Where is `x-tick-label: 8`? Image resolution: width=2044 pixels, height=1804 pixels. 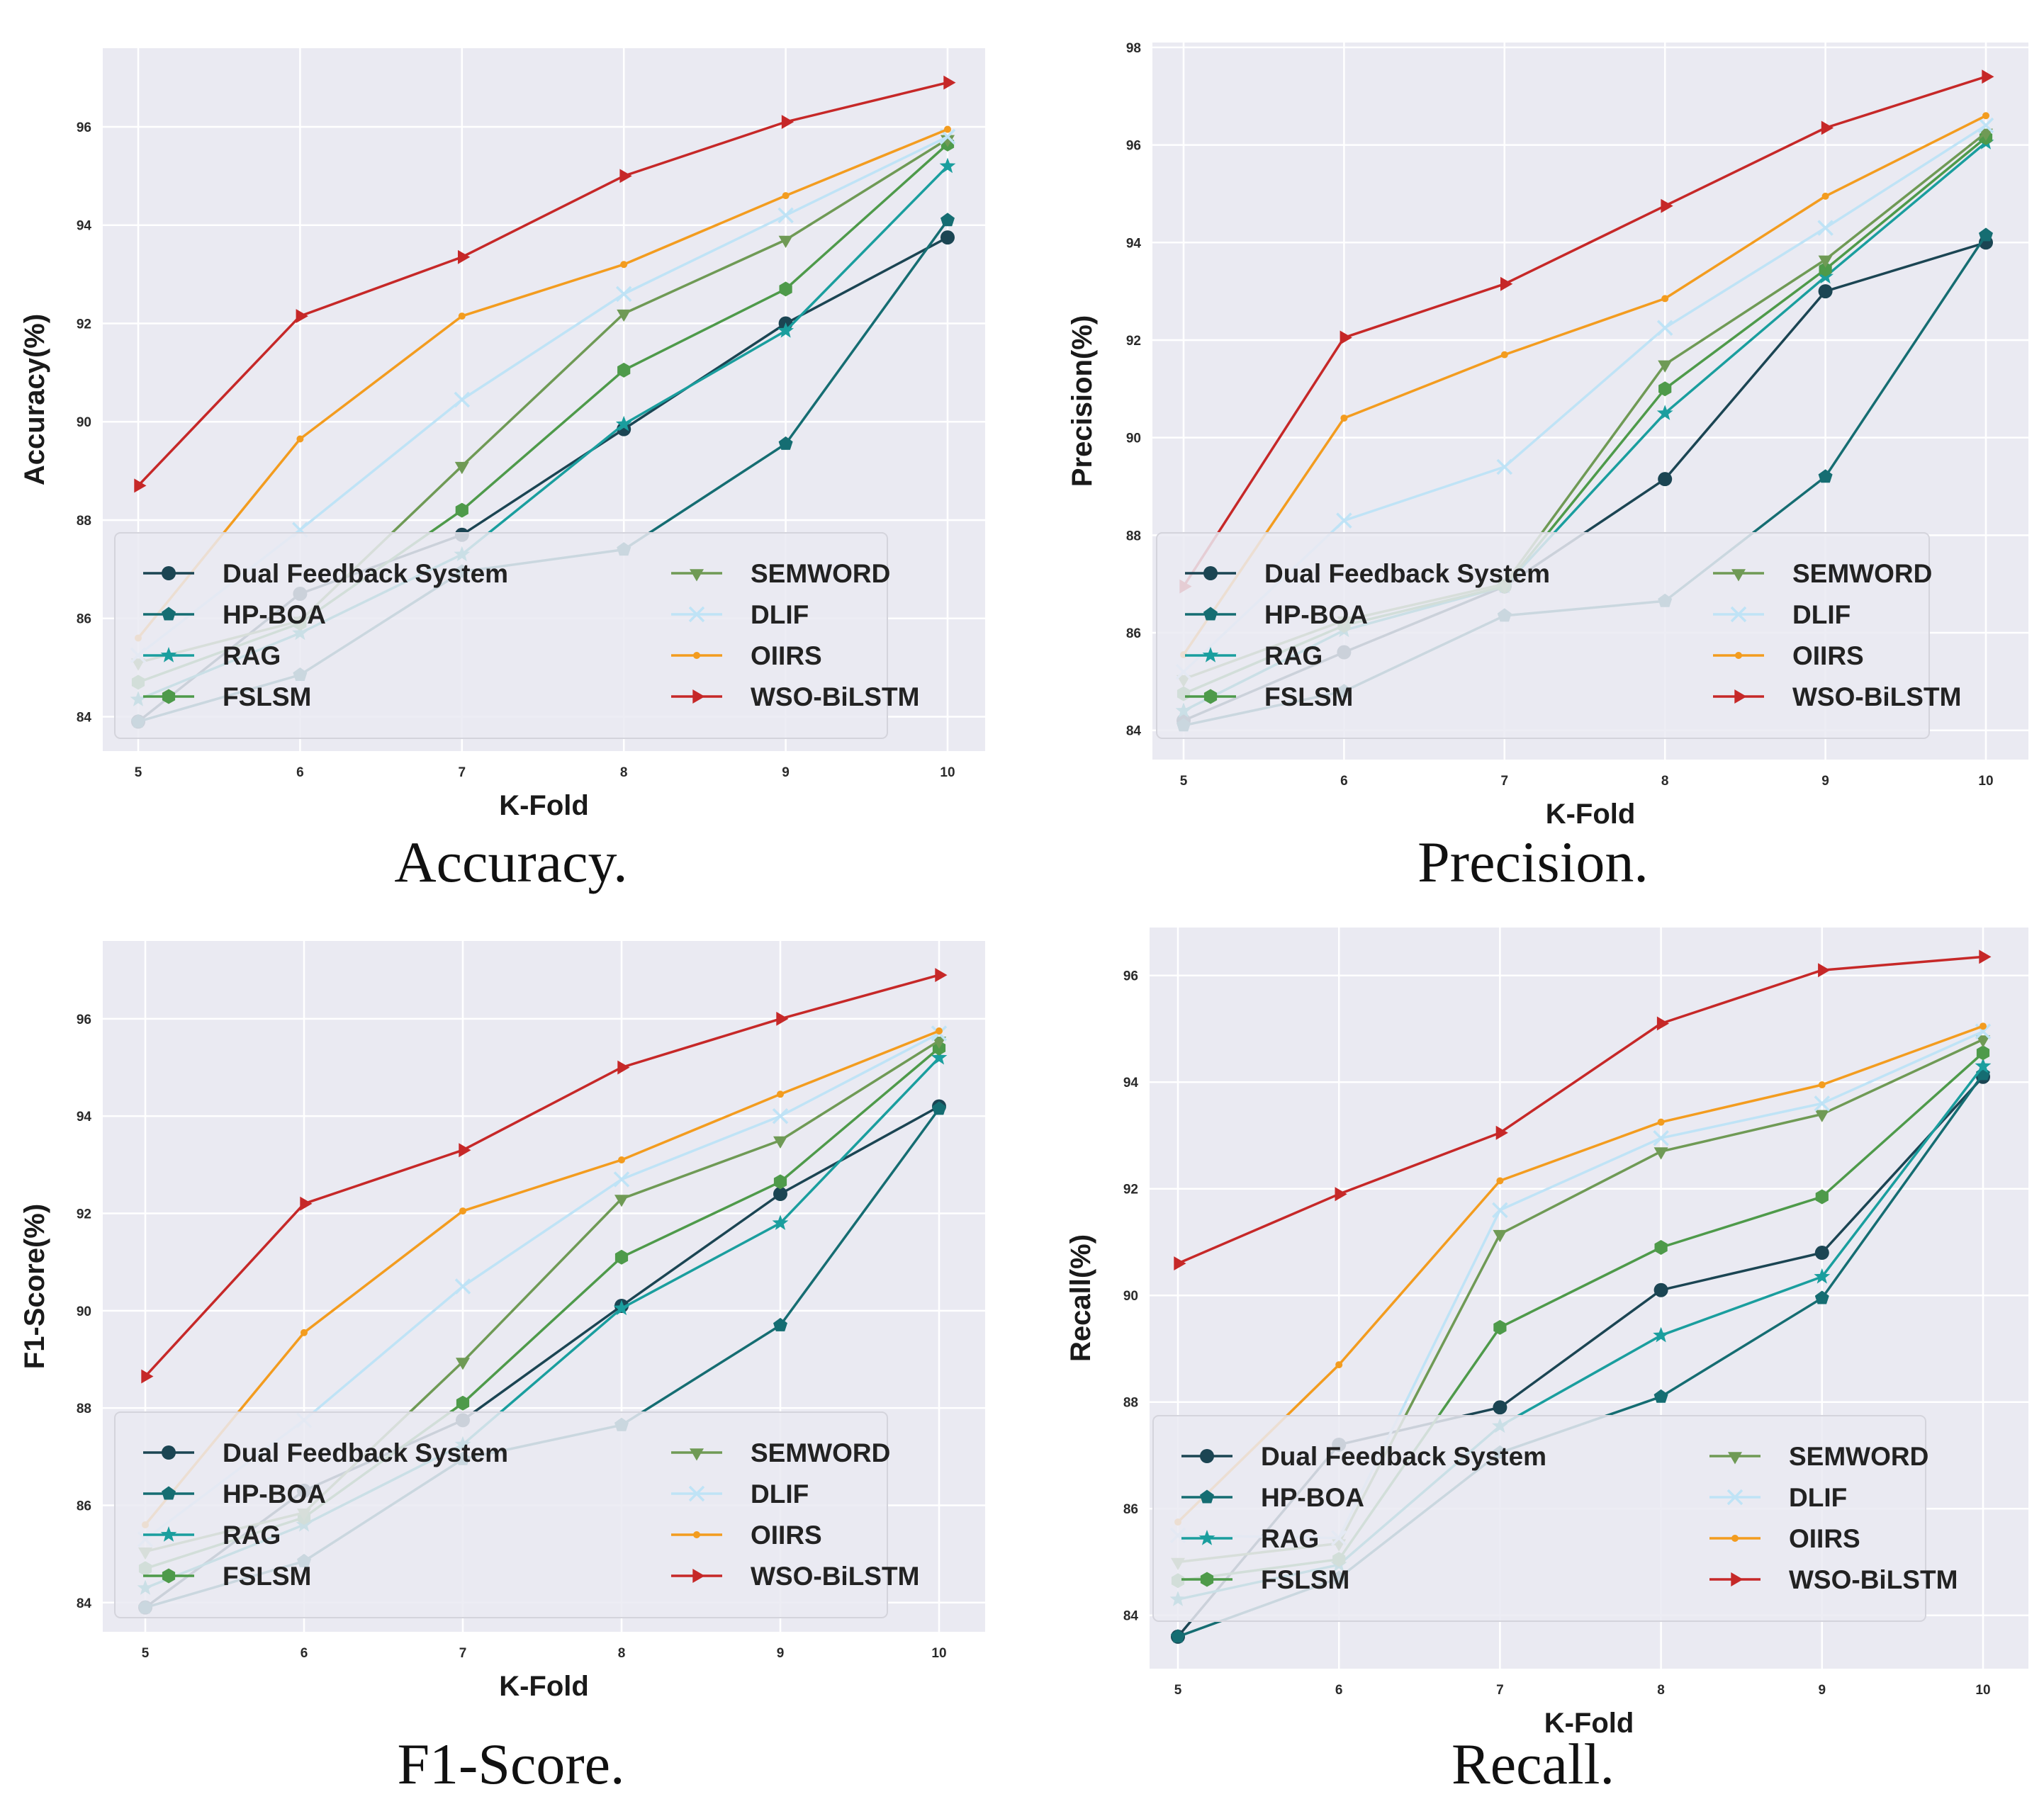 x-tick-label: 8 is located at coordinates (1661, 1690).